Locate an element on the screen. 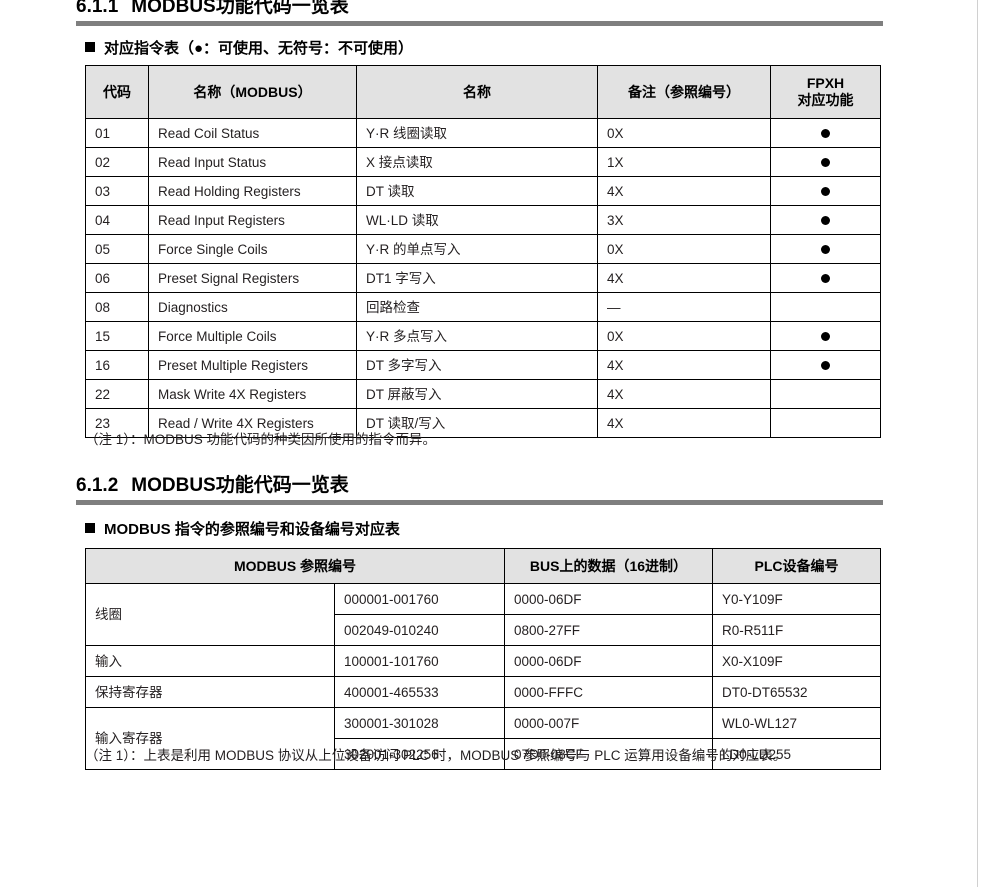 The image size is (985, 887). subheading-text-612: MODBUS 指令的参照编号和设备编号对应表 is located at coordinates (252, 529).